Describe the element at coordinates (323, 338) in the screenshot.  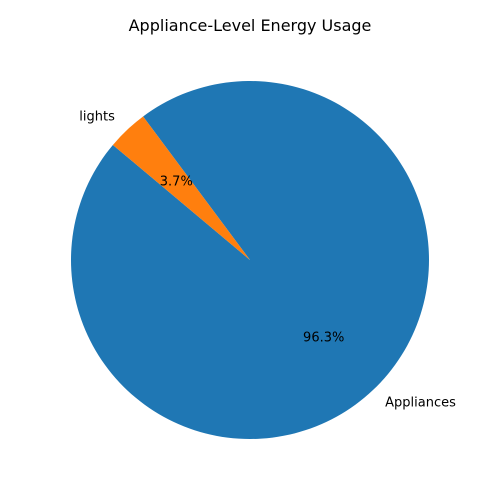
I see `pct-label-appliances: 96.3%` at that location.